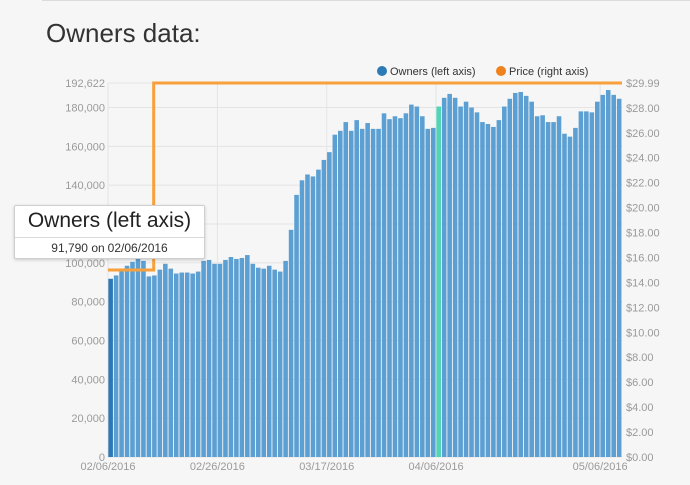  Describe the element at coordinates (643, 333) in the screenshot. I see `right-tick-label: $10.00` at that location.